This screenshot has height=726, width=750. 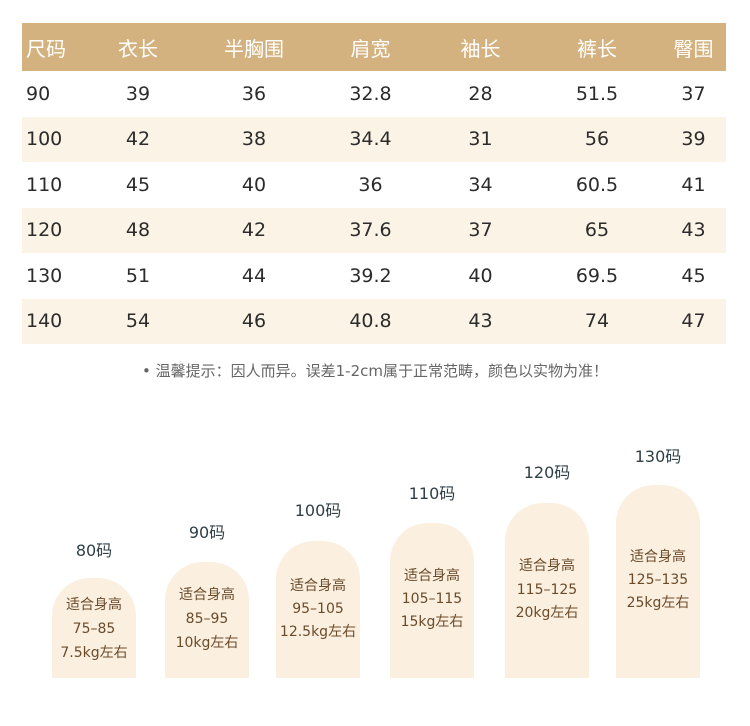 I want to click on size-label: 110码, so click(x=432, y=493).